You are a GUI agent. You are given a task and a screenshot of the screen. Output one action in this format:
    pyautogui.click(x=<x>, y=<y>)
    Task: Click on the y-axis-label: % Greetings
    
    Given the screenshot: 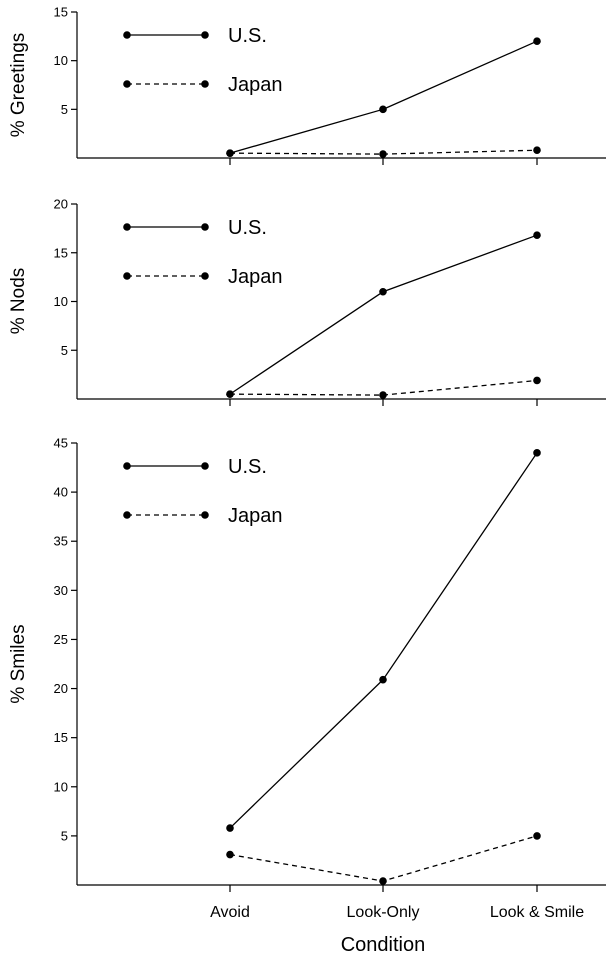 What is the action you would take?
    pyautogui.click(x=18, y=85)
    